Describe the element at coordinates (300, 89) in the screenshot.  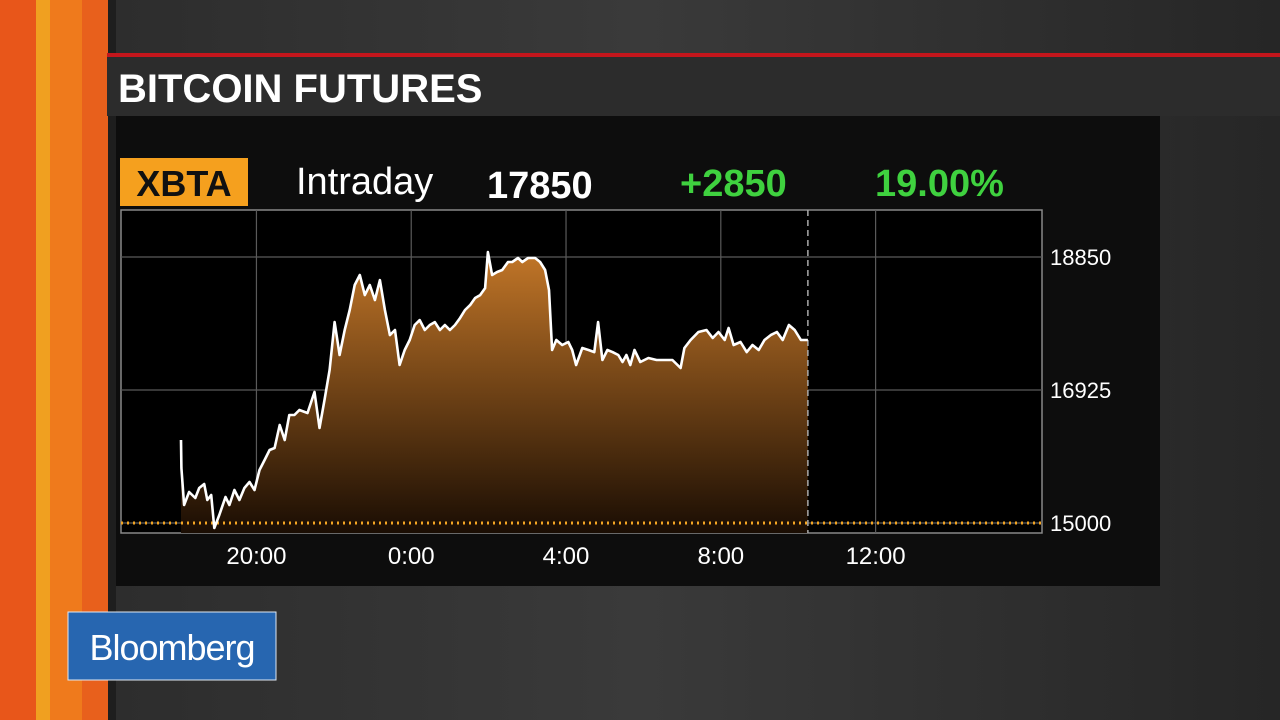
I see `title: BITCOIN FUTURES` at that location.